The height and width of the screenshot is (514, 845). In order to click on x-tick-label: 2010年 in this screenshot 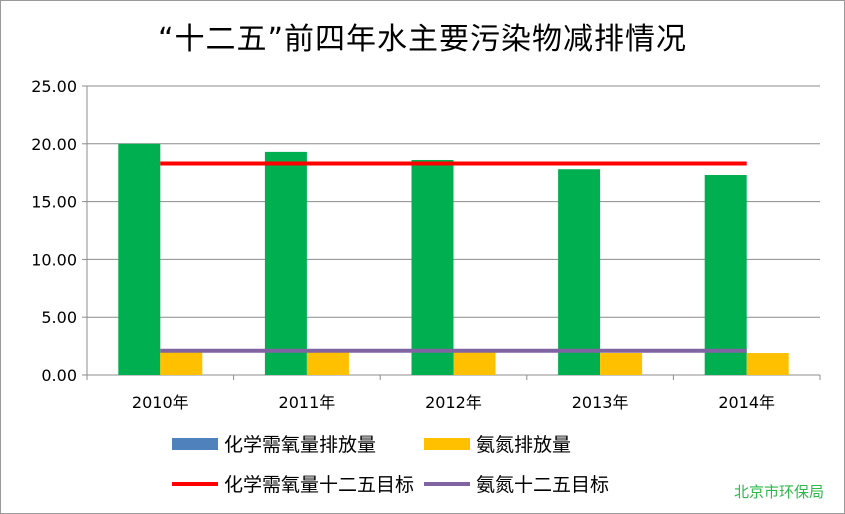, I will do `click(160, 402)`.